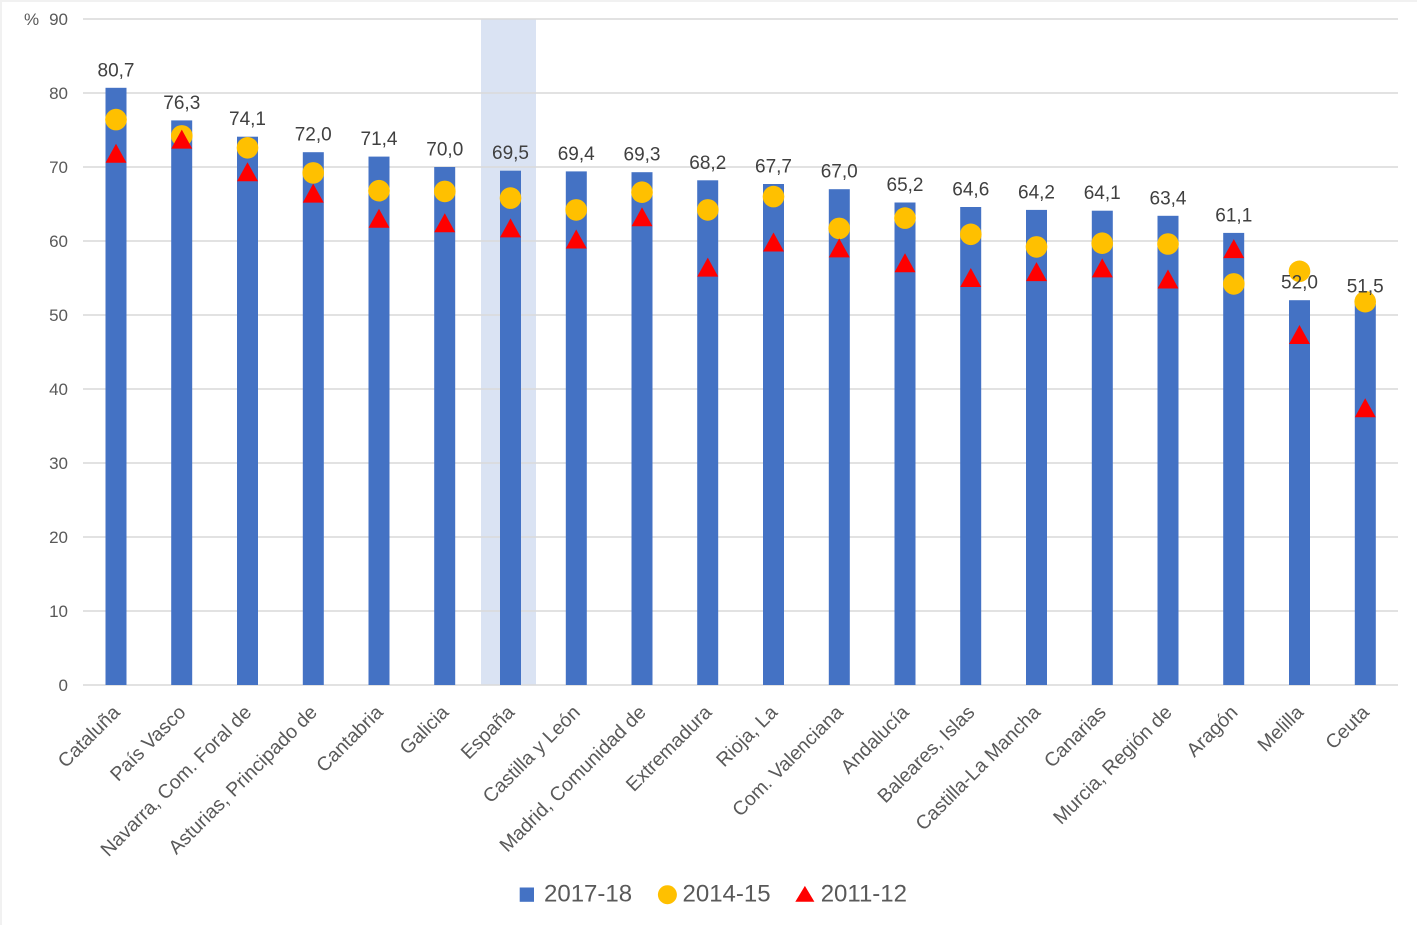 The height and width of the screenshot is (925, 1417). Describe the element at coordinates (58, 537) in the screenshot. I see `svg-text: 20` at that location.